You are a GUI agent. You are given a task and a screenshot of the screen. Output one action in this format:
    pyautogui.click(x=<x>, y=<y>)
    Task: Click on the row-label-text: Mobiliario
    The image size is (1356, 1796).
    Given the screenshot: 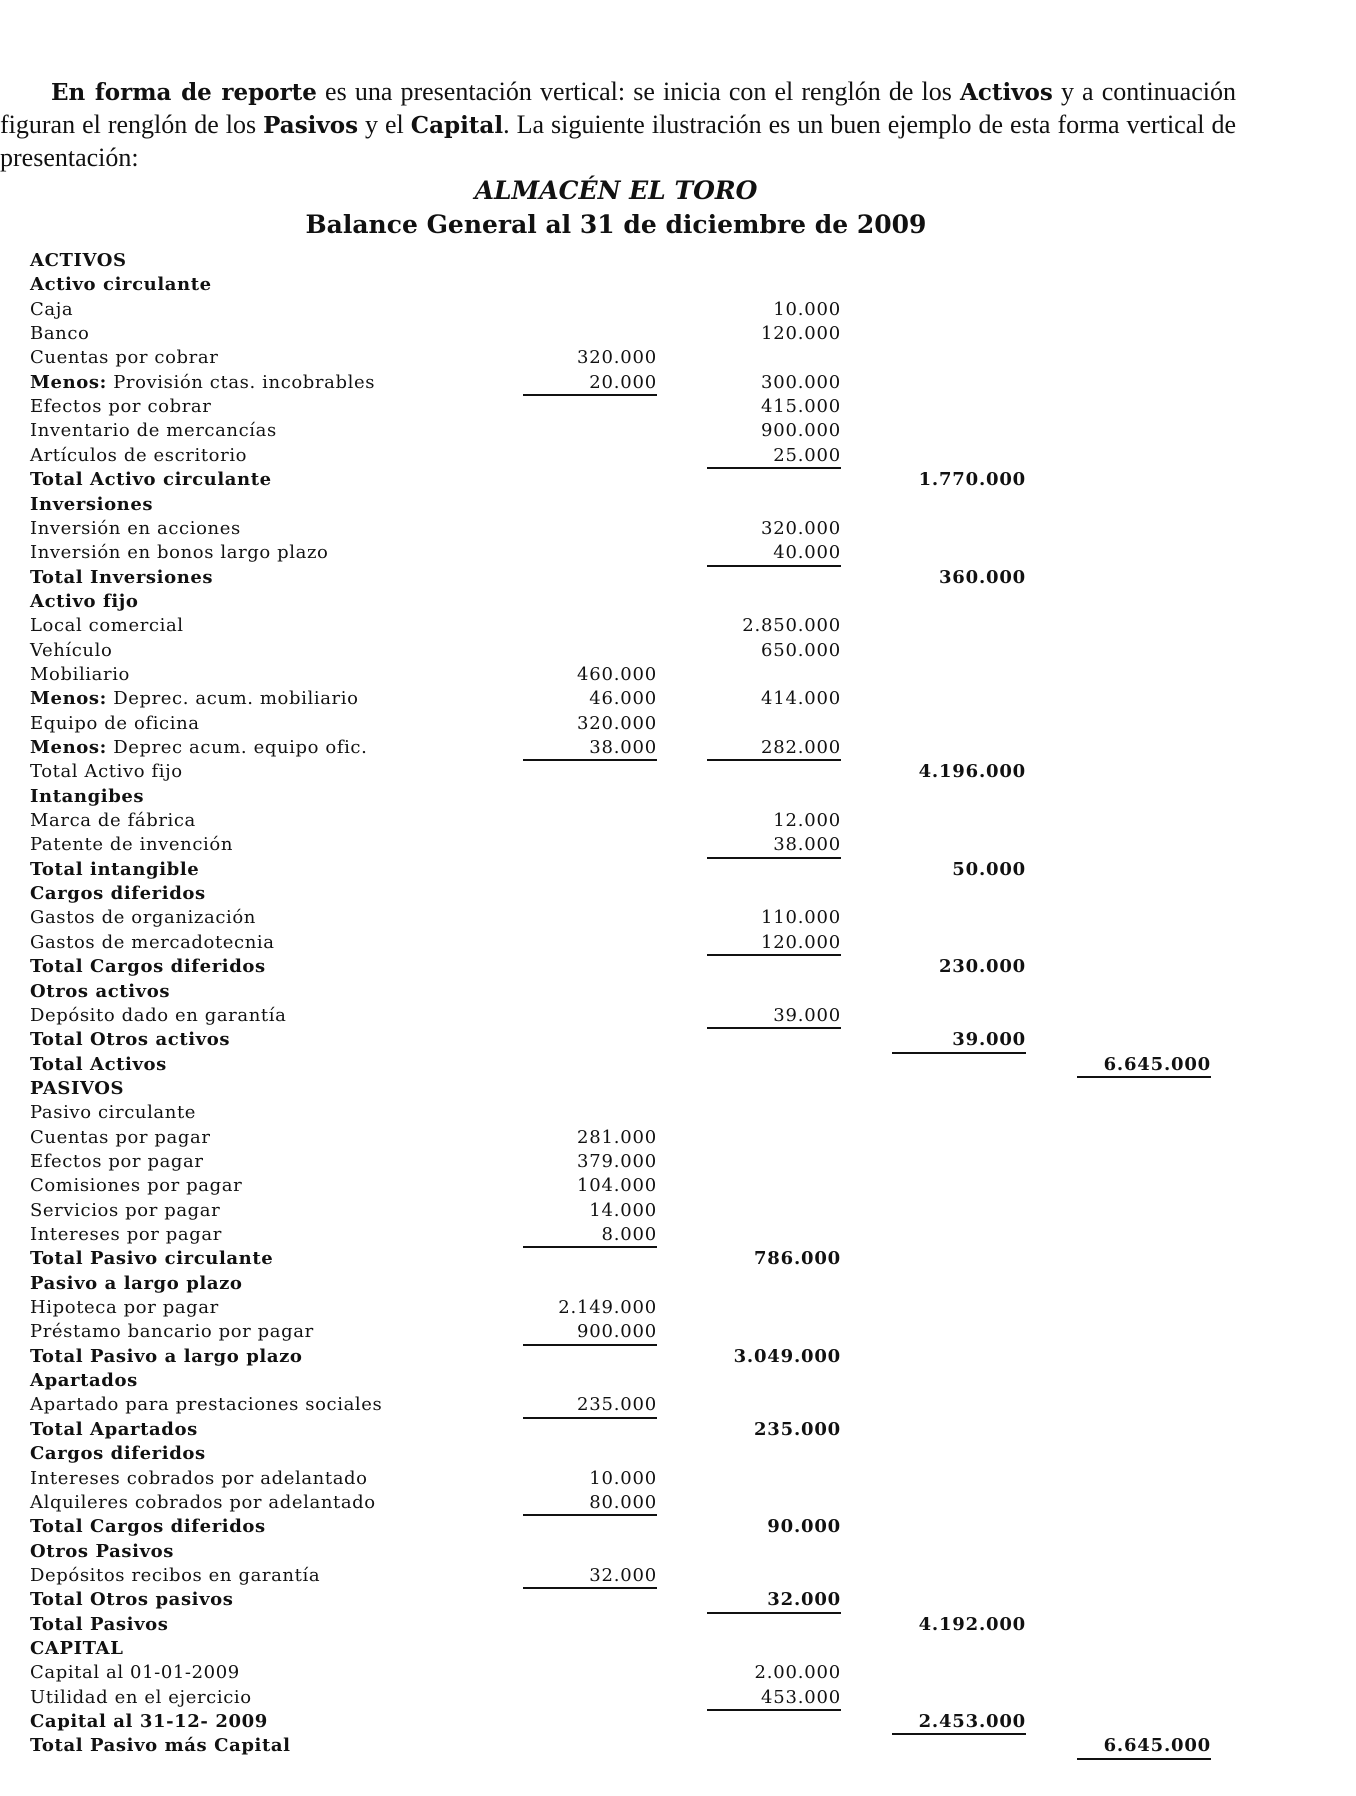 What is the action you would take?
    pyautogui.click(x=80, y=674)
    